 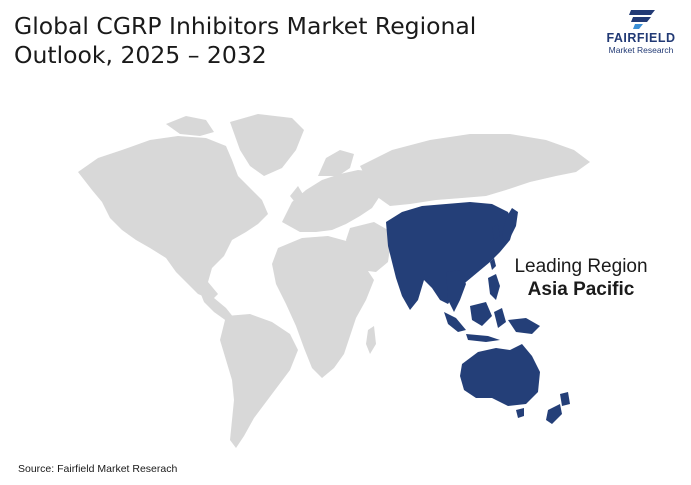 What do you see at coordinates (334, 201) in the screenshot?
I see `europe` at bounding box center [334, 201].